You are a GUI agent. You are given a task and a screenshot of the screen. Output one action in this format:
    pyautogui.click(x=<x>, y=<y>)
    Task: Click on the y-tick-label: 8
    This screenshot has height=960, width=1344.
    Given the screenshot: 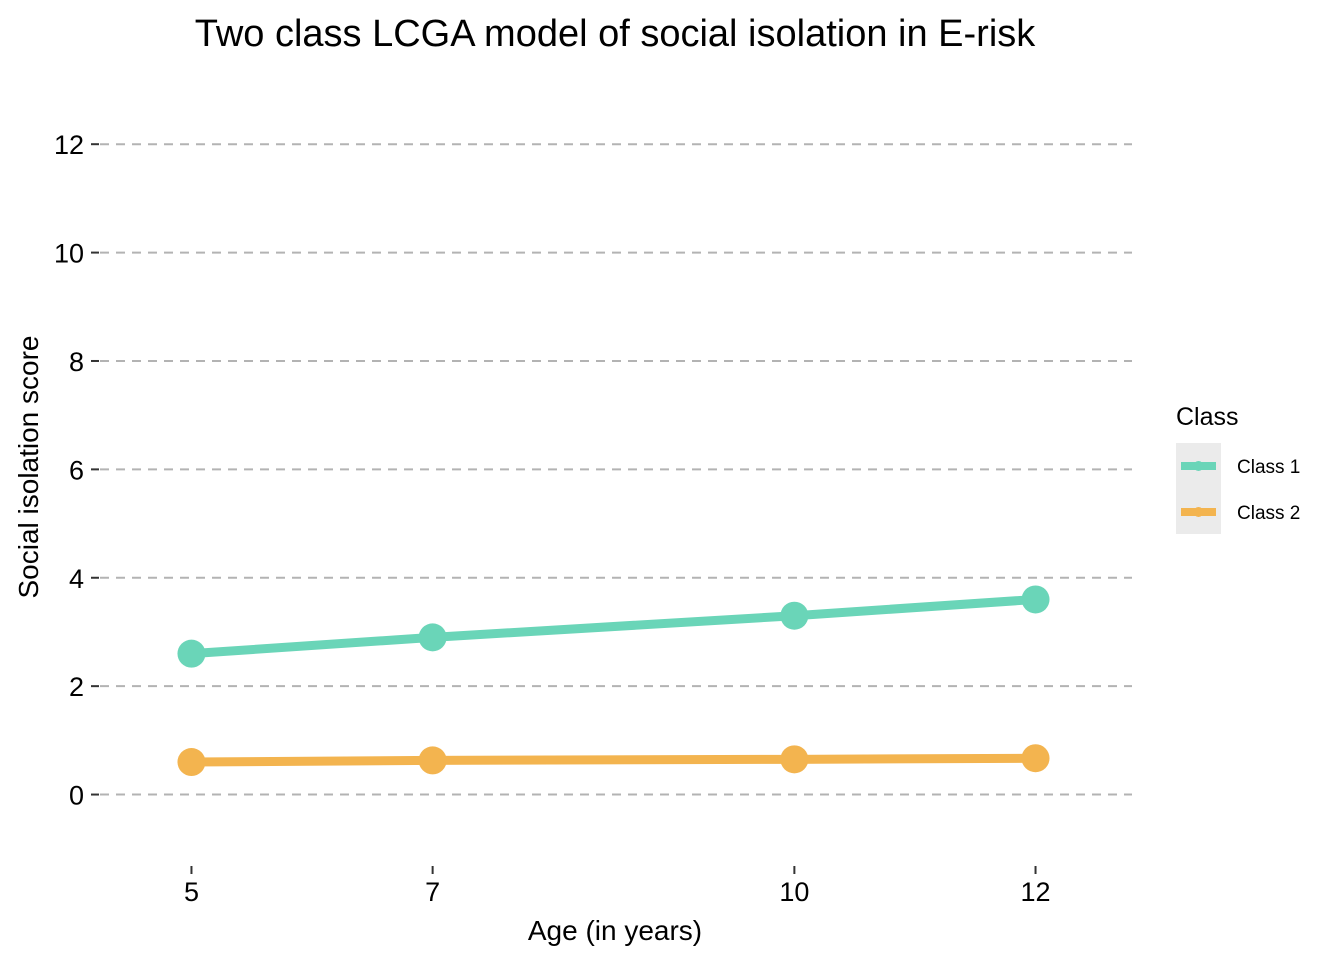 What is the action you would take?
    pyautogui.click(x=76, y=362)
    